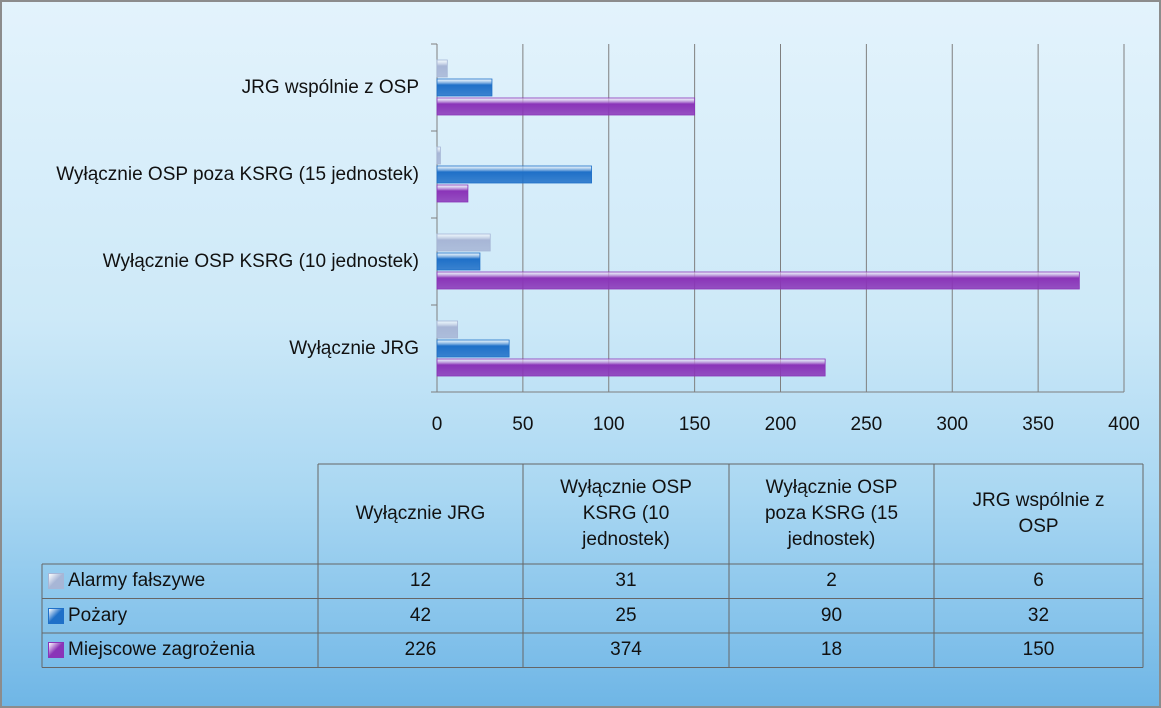 The image size is (1161, 708). I want to click on legend-entry: Miejscowe zagrożenia, so click(180, 650).